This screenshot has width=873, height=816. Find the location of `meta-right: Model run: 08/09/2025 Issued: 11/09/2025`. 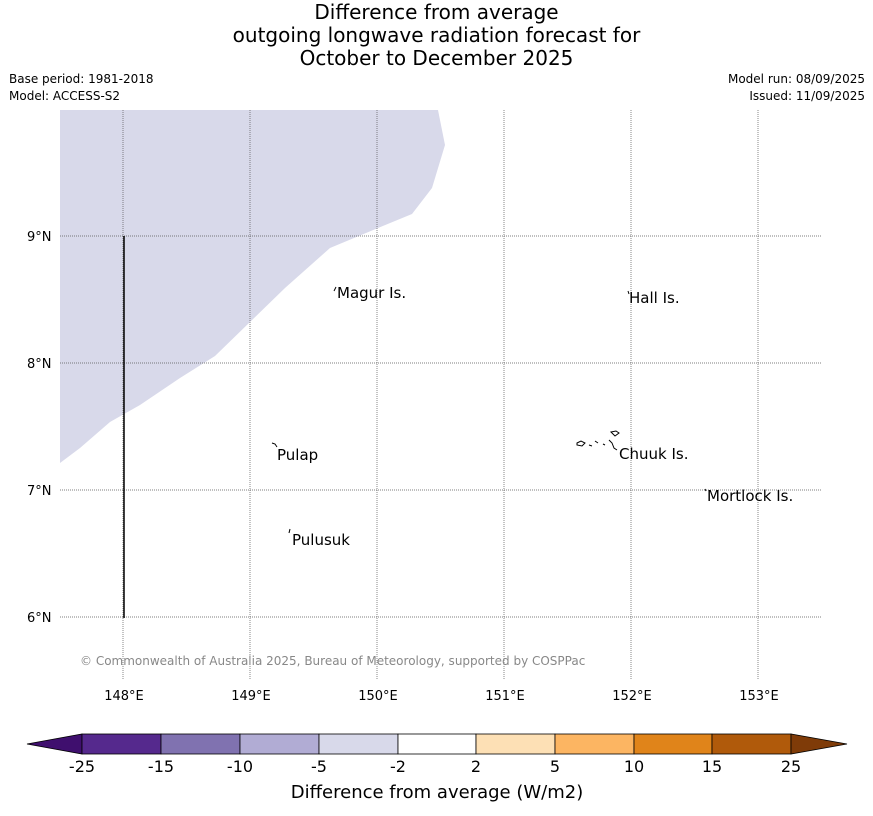

meta-right: Model run: 08/09/2025 Issued: 11/09/2025 is located at coordinates (796, 88).